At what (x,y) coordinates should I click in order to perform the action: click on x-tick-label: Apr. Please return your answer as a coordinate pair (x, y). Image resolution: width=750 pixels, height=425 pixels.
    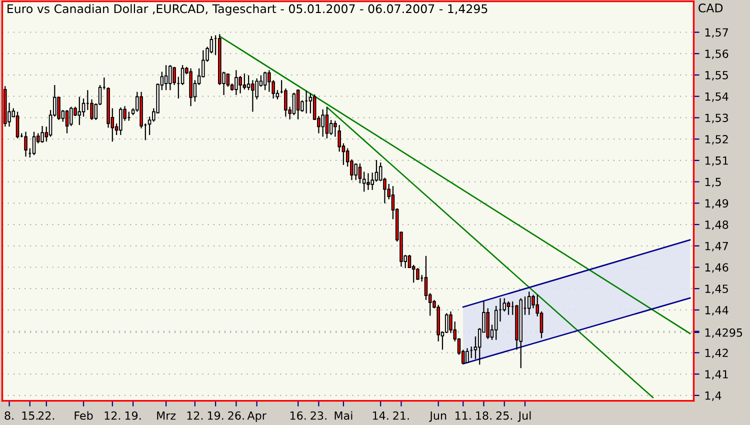
    Looking at the image, I should click on (256, 417).